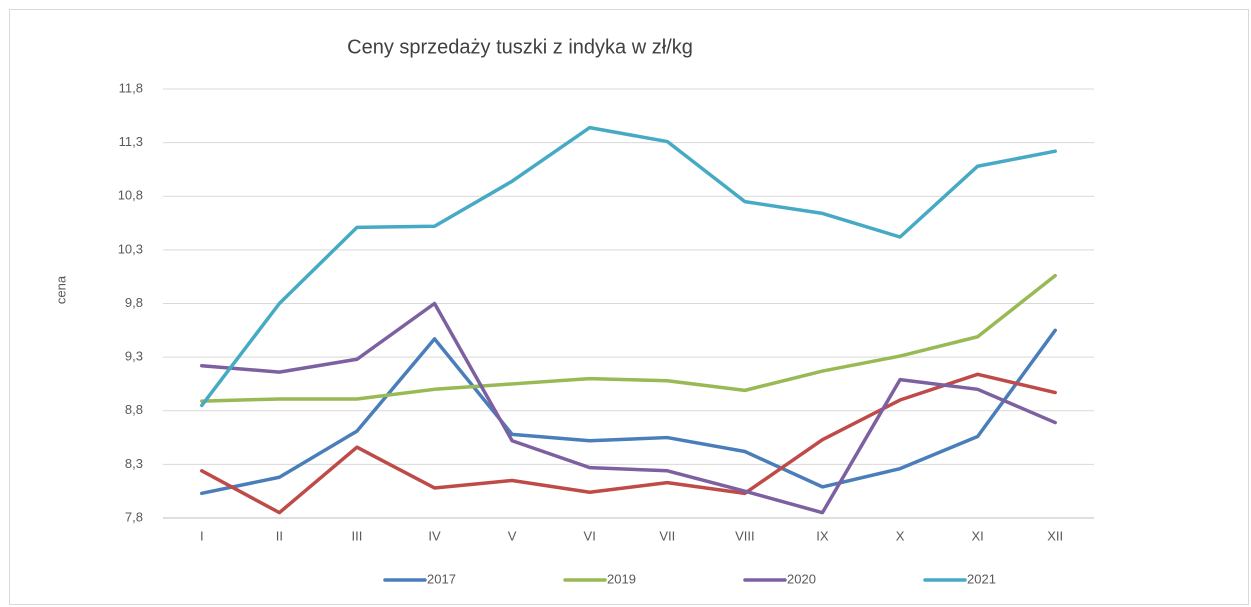 The width and height of the screenshot is (1251, 607). Describe the element at coordinates (134, 356) in the screenshot. I see `y-tick-label: 9,3` at that location.